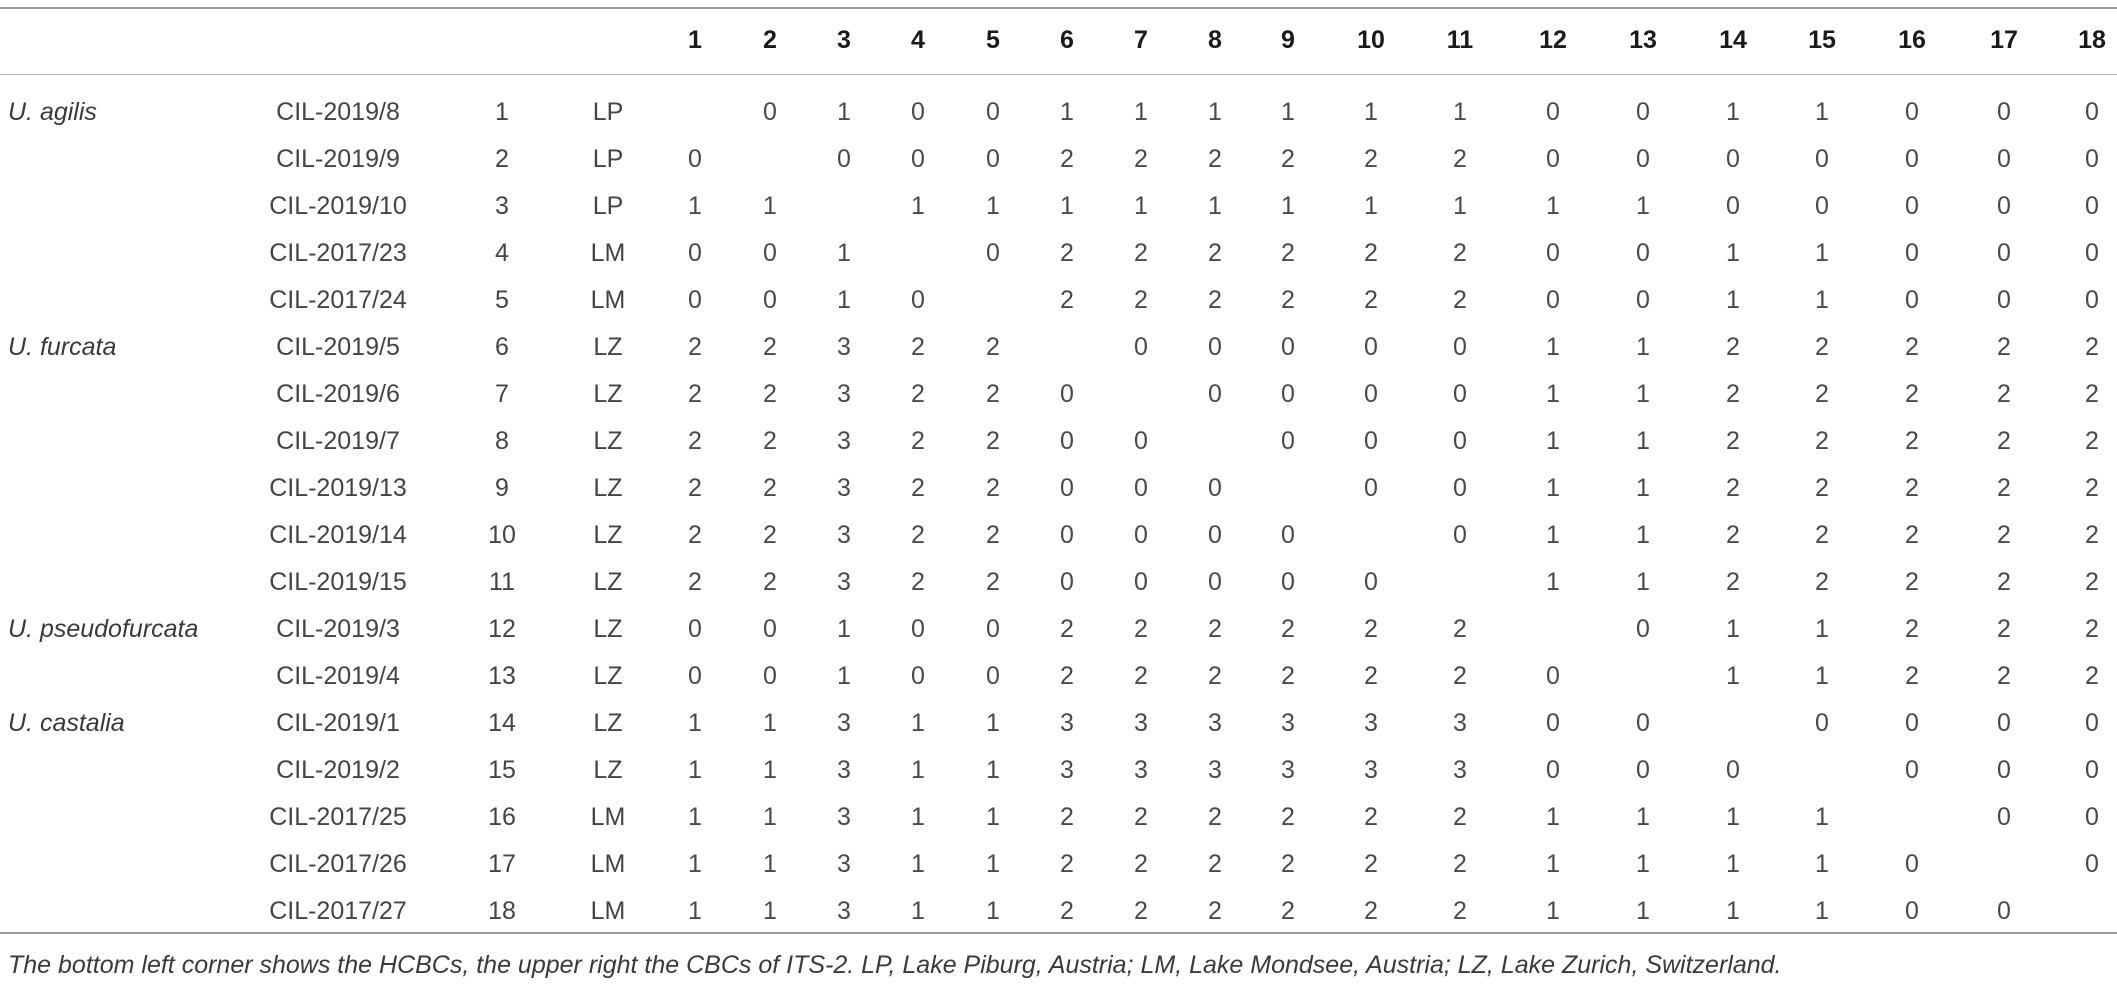 Image resolution: width=2117 pixels, height=1001 pixels. What do you see at coordinates (1058, 819) in the screenshot?
I see `table-row: CIL-2017/25 16 LM 1 1 3 1 1 2 2 2 2 2 2 1 1 1 1 0 0` at bounding box center [1058, 819].